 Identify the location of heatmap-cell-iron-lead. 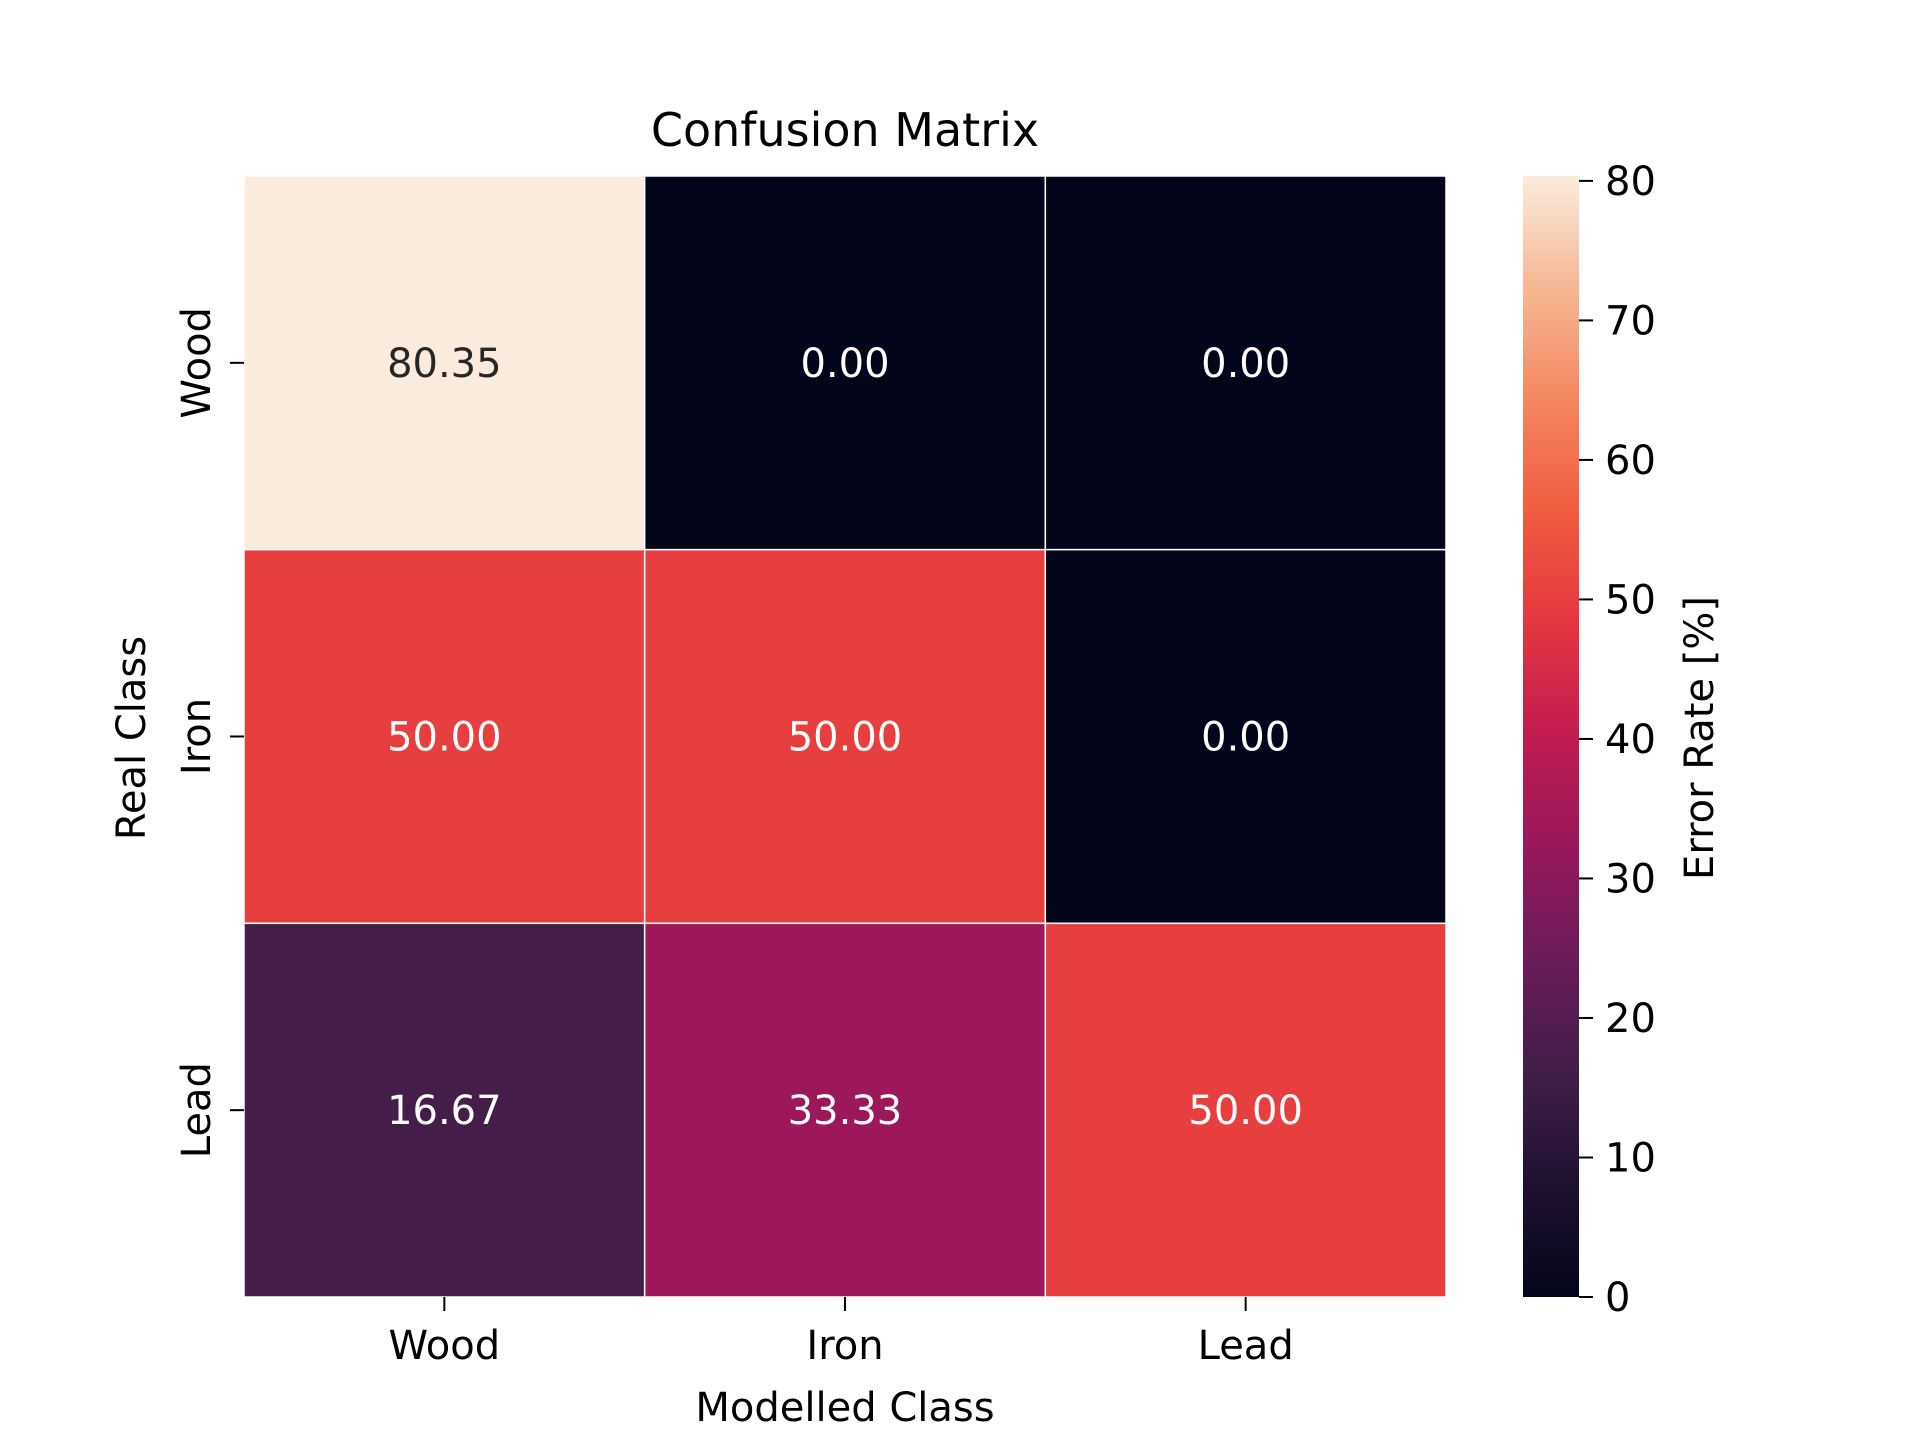
(1245, 736).